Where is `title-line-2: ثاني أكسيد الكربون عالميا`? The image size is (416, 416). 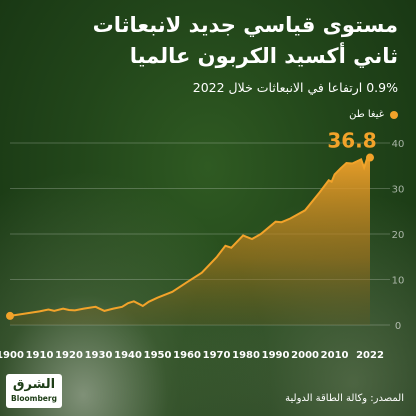 title-line-2: ثاني أكسيد الكربون عالميا is located at coordinates (263, 56).